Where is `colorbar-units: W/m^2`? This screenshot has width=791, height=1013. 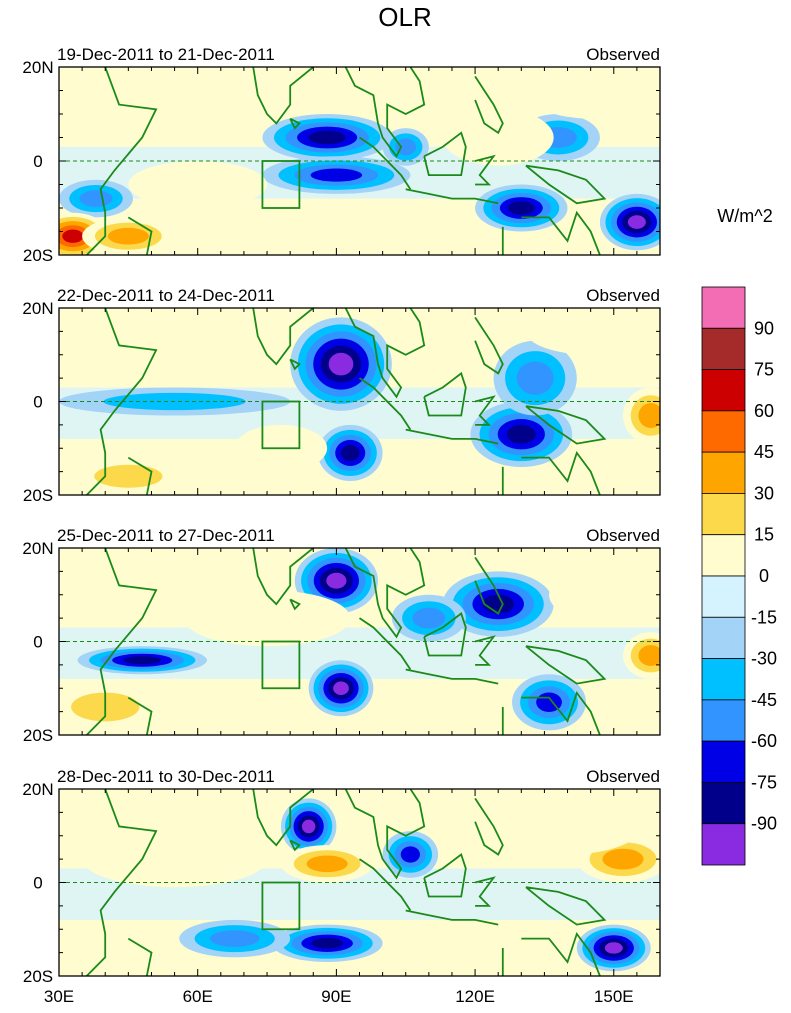
colorbar-units: W/m^2 is located at coordinates (744, 216).